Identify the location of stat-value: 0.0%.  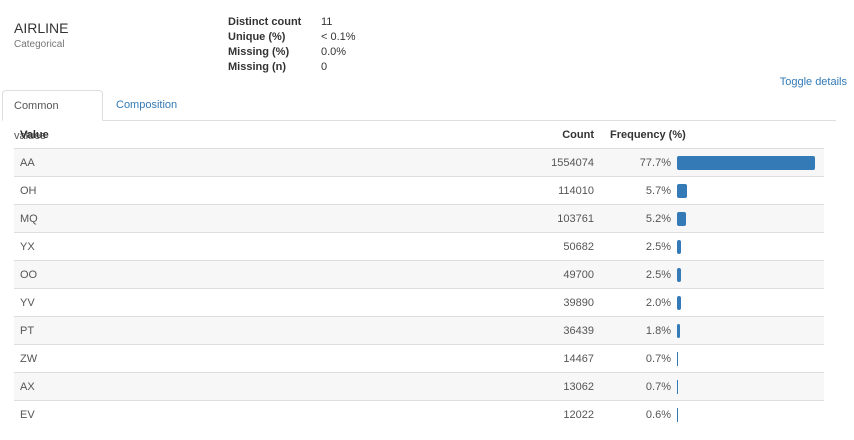
(334, 52).